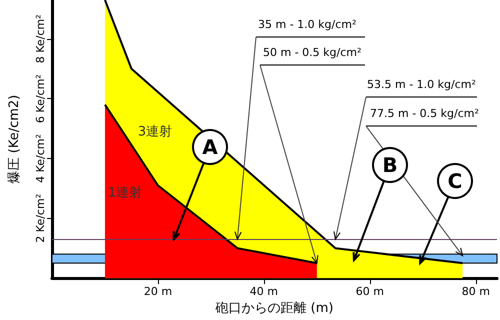 Image resolution: width=500 pixels, height=320 pixels. I want to click on x-axis-title: 砲口からの距離 (m), so click(274, 308).